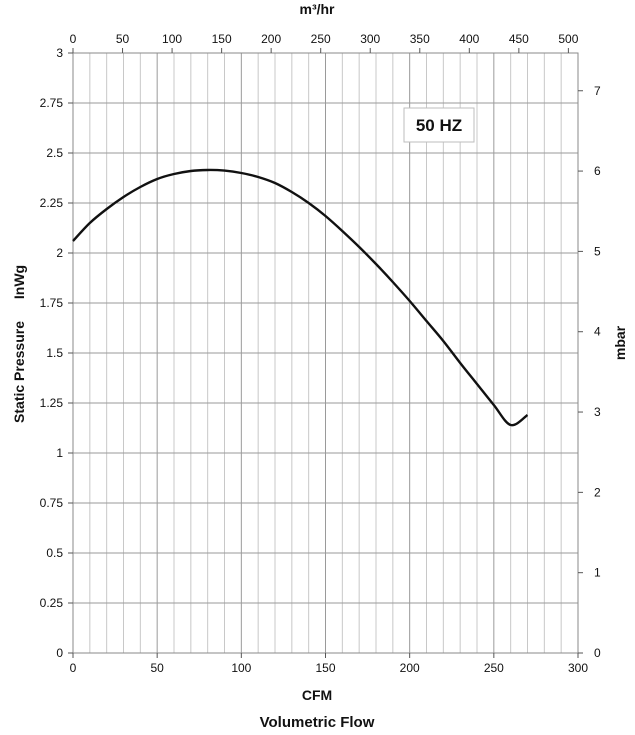 The image size is (635, 735). I want to click on x2-axis-ticks: 0 50 100 150 200 250 300 350 400 450 500, so click(324, 42).